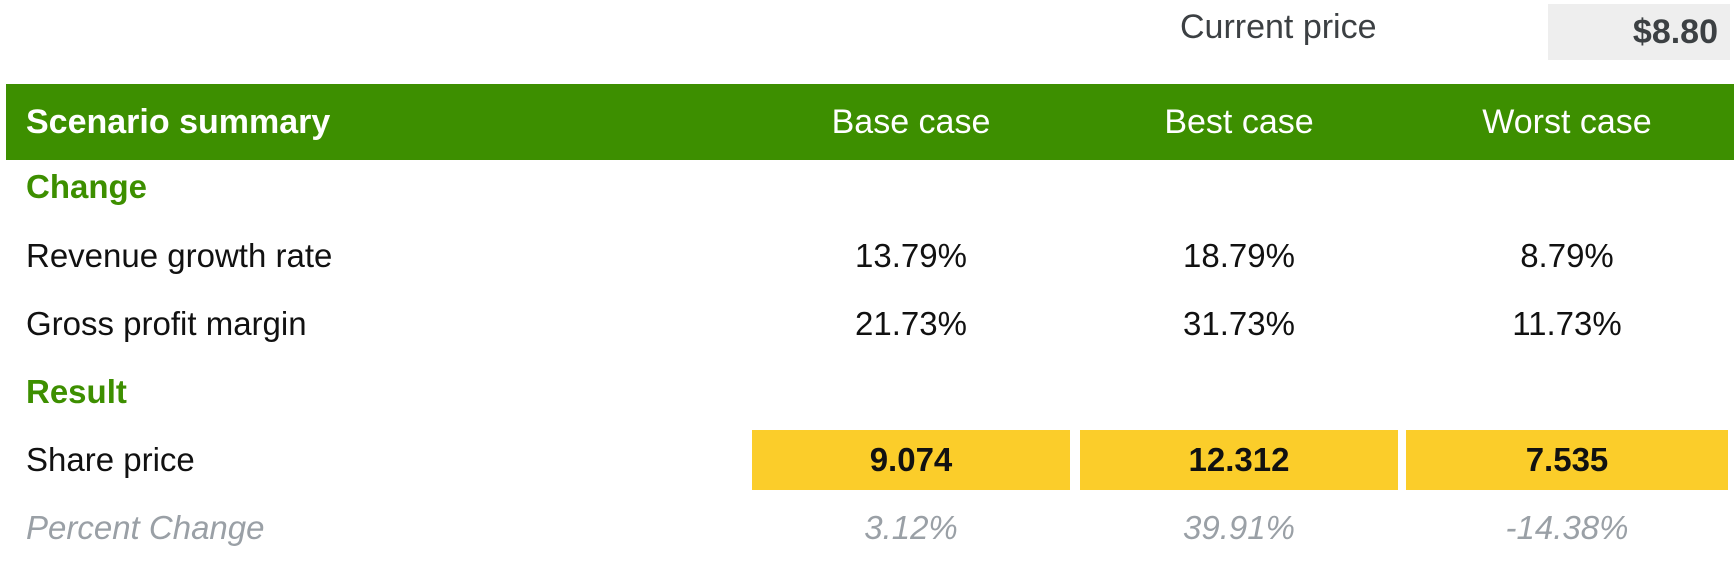 The width and height of the screenshot is (1735, 571). I want to click on table-row-revenue-growth: Revenue growth rate 13.79% 18.79% 8.79%, so click(867, 256).